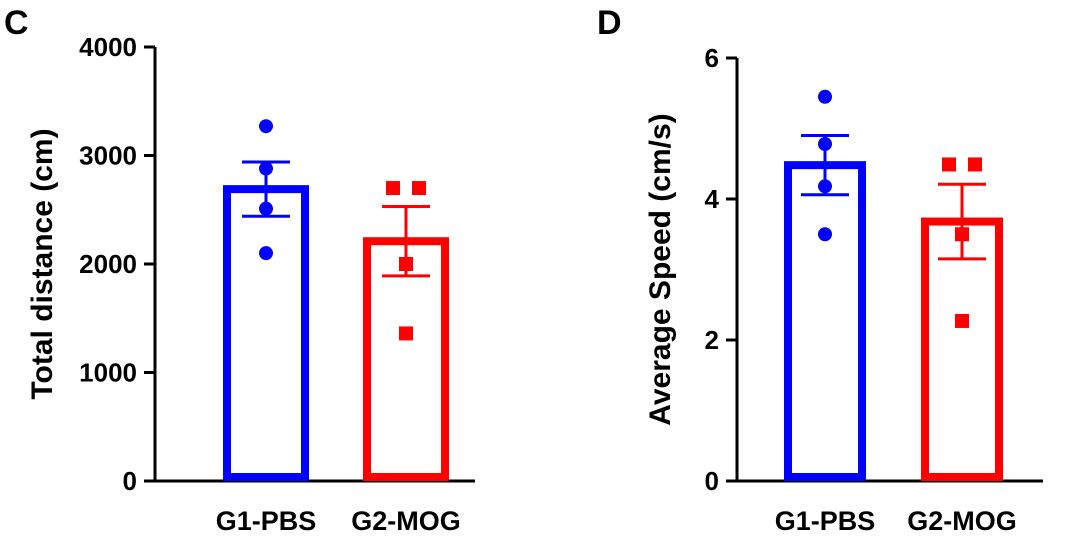 The image size is (1080, 547). Describe the element at coordinates (108, 373) in the screenshot. I see `y-tick-label: 1000` at that location.